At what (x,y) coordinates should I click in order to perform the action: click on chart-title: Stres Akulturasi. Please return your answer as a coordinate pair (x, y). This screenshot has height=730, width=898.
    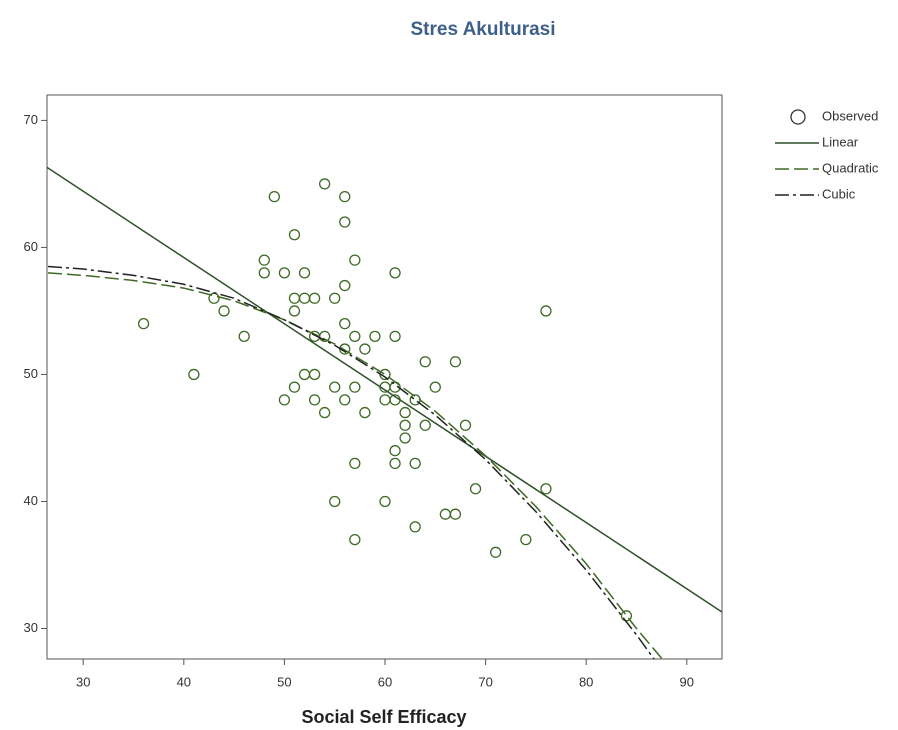
    Looking at the image, I should click on (482, 29).